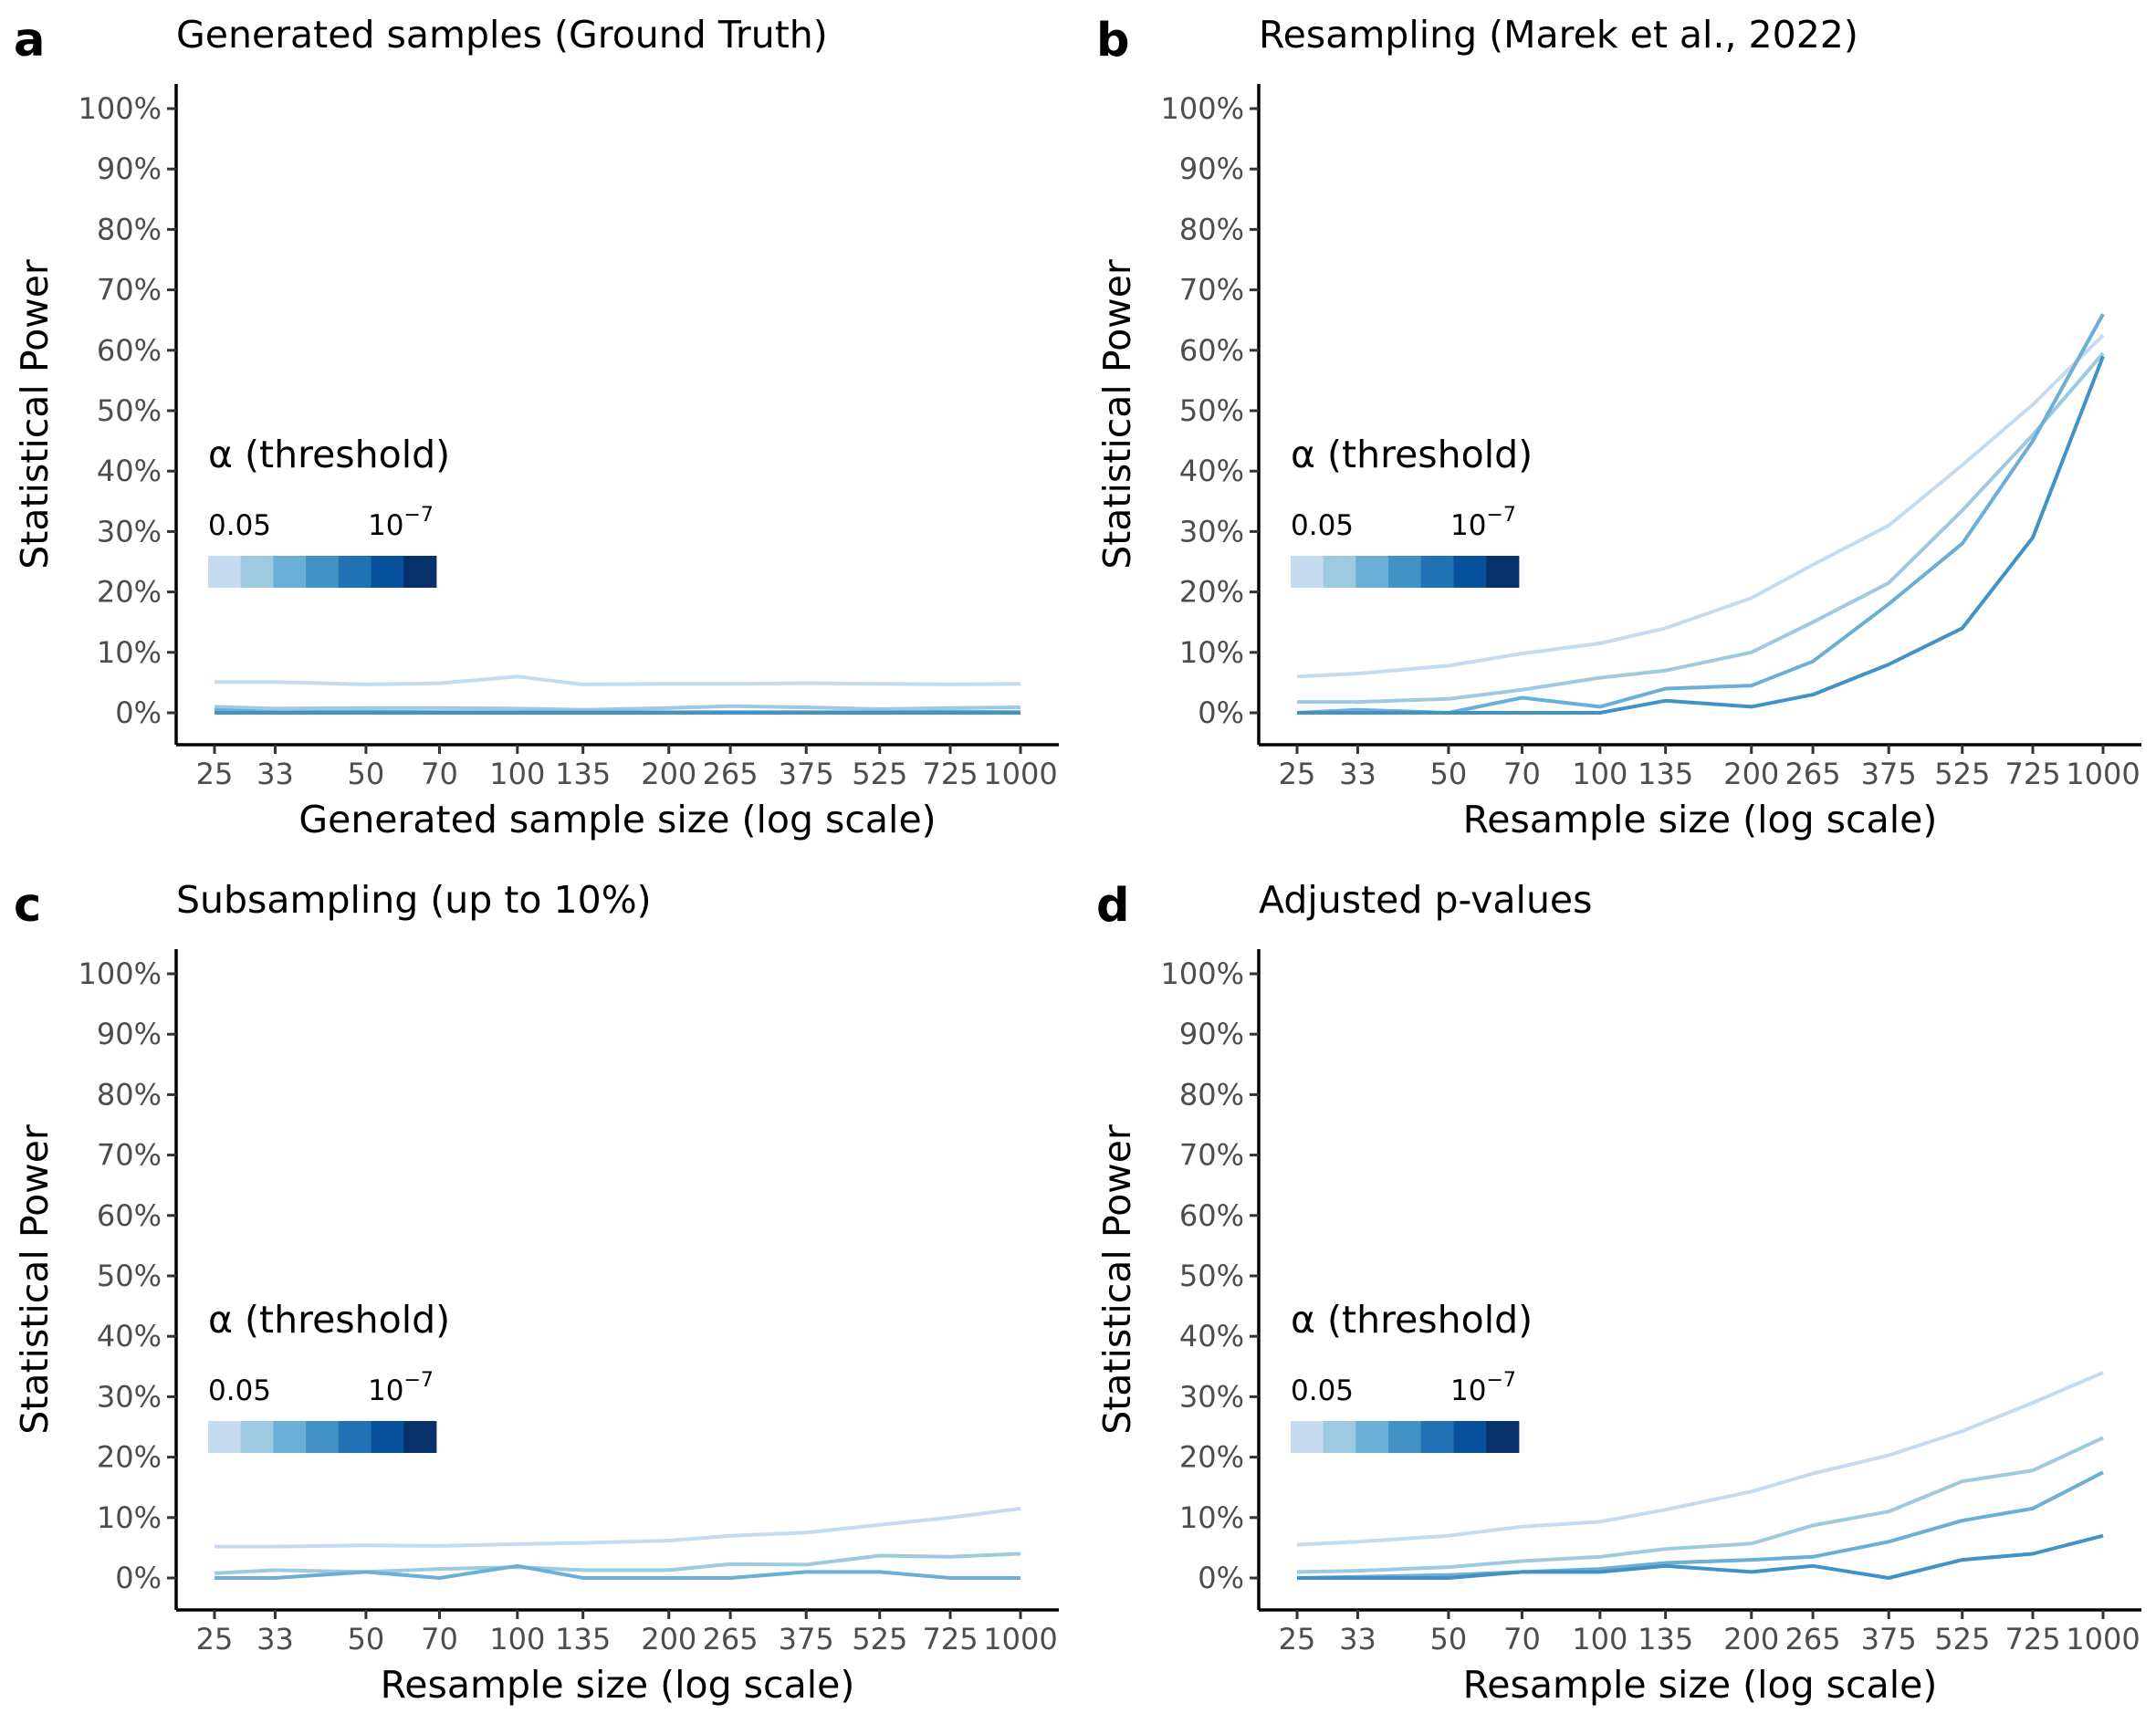 This screenshot has height=1724, width=2156. Describe the element at coordinates (1426, 900) in the screenshot. I see `panel-title: Adjusted p-values` at that location.